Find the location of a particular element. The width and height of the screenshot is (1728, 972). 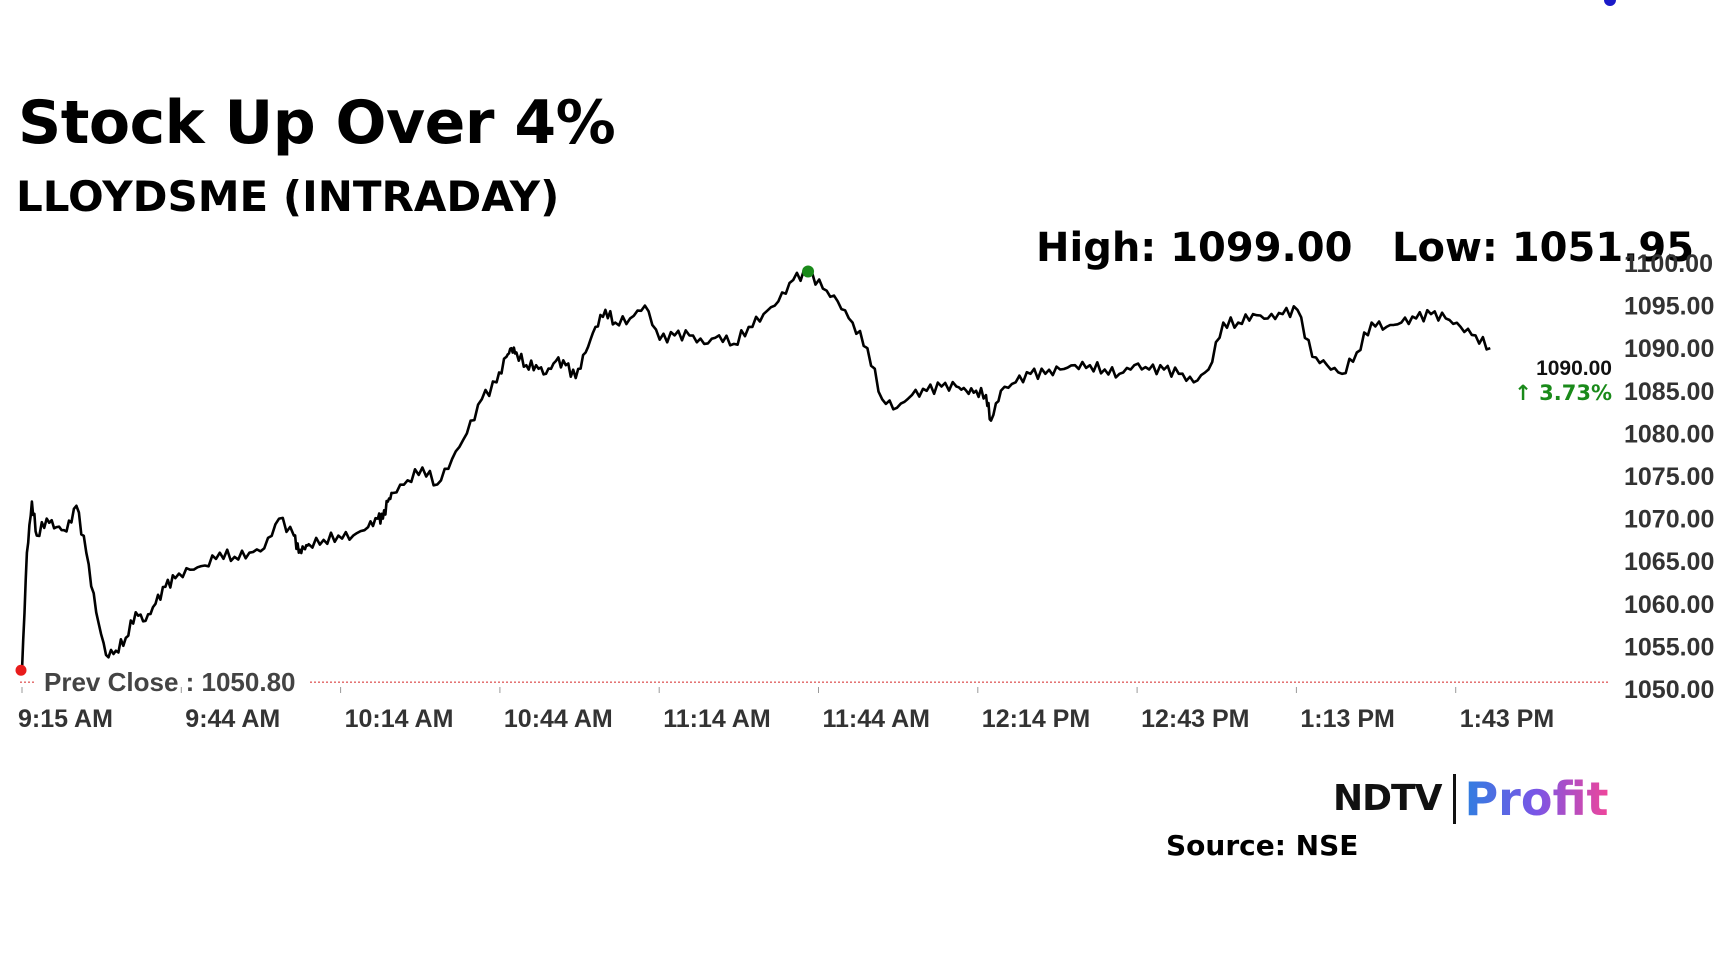

logo-divider is located at coordinates (1455, 799).